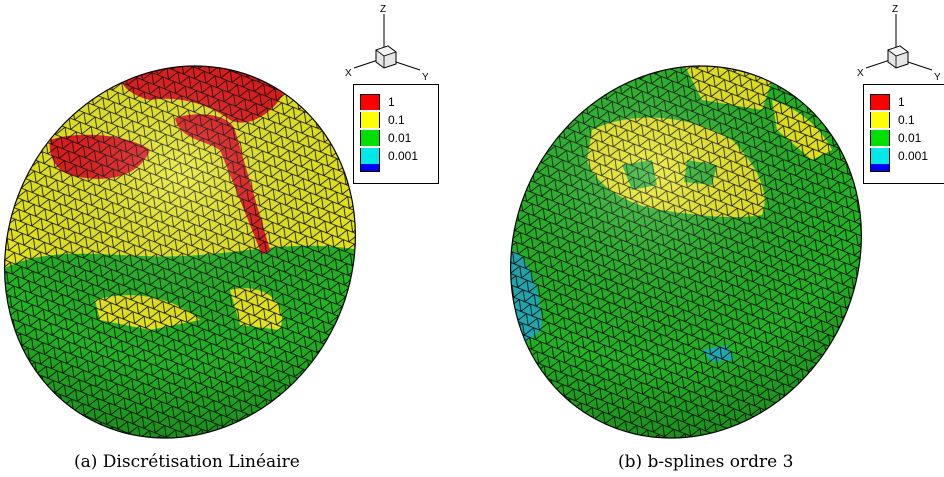 The image size is (944, 477). What do you see at coordinates (187, 462) in the screenshot?
I see `caption-a: (a) Discrétisation Linéaire` at bounding box center [187, 462].